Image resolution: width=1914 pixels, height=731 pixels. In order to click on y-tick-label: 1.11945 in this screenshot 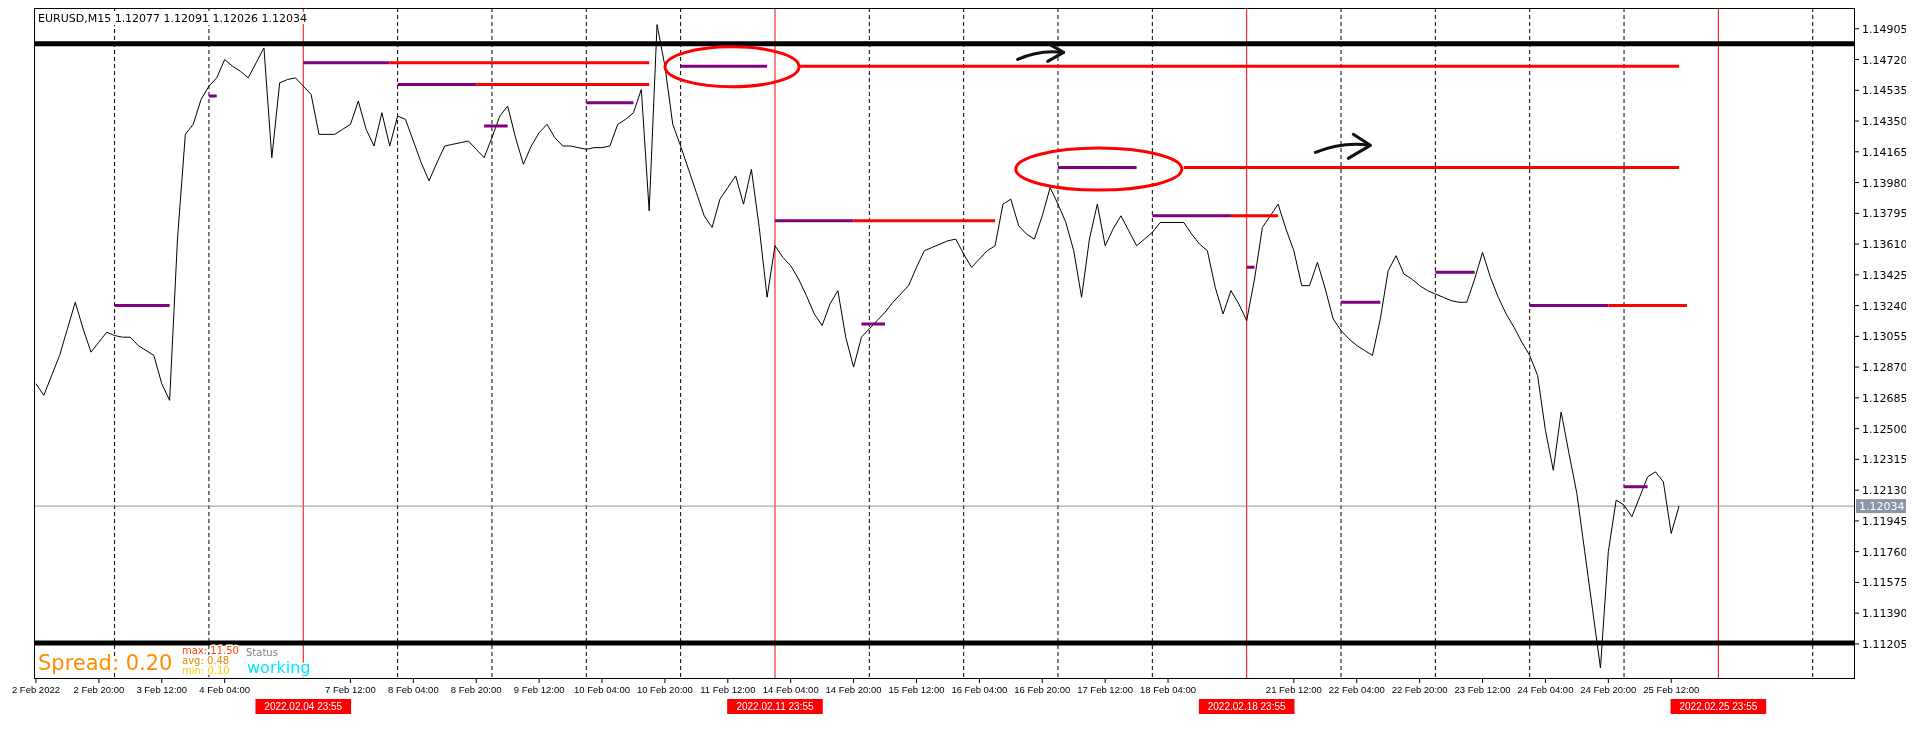, I will do `click(1885, 521)`.